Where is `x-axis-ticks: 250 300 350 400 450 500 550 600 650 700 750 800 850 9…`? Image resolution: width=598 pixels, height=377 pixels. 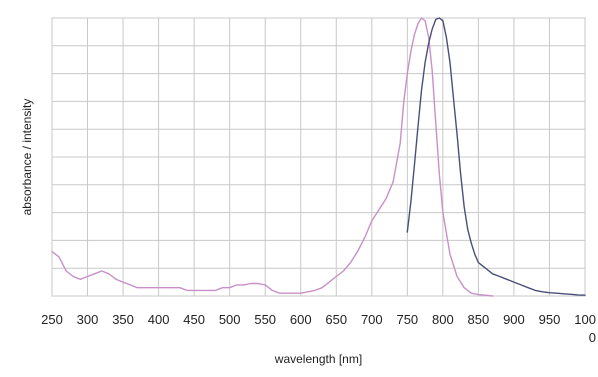 x-axis-ticks: 250 300 350 400 450 500 550 600 650 700 750 800 850 9… is located at coordinates (318, 328).